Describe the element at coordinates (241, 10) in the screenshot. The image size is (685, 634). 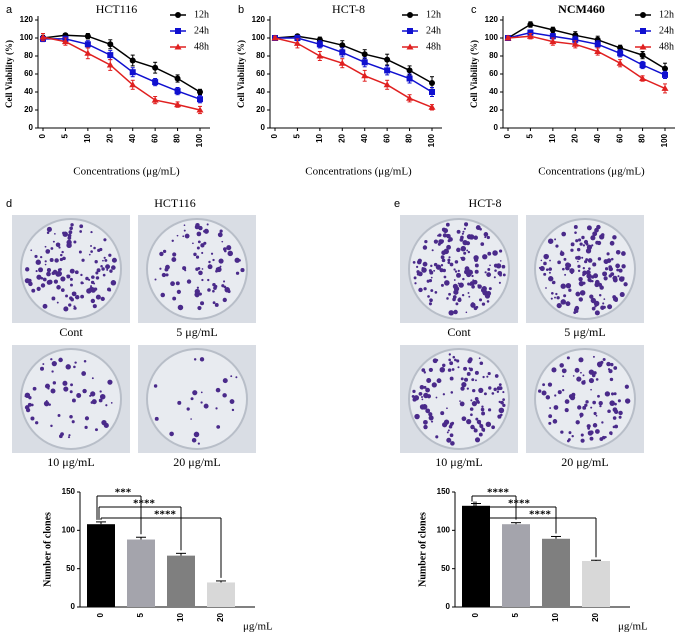
I see `panel-label: b` at that location.